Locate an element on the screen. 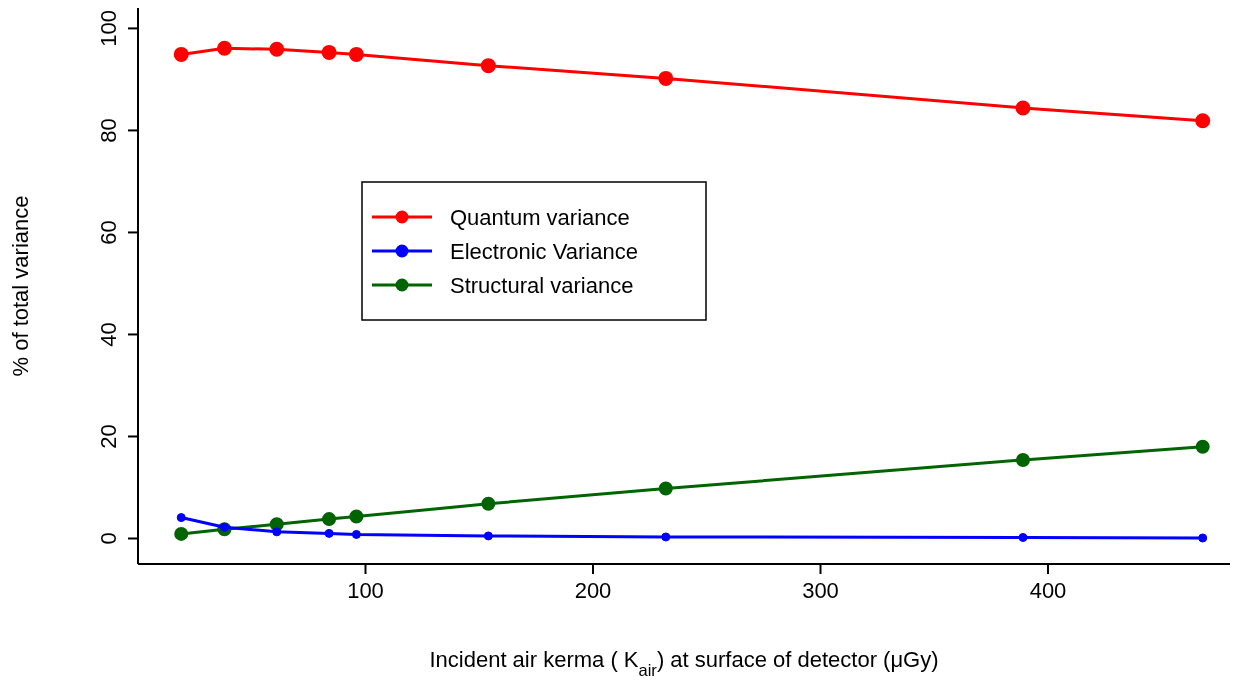  y-tick-label: 0 is located at coordinates (108, 538).